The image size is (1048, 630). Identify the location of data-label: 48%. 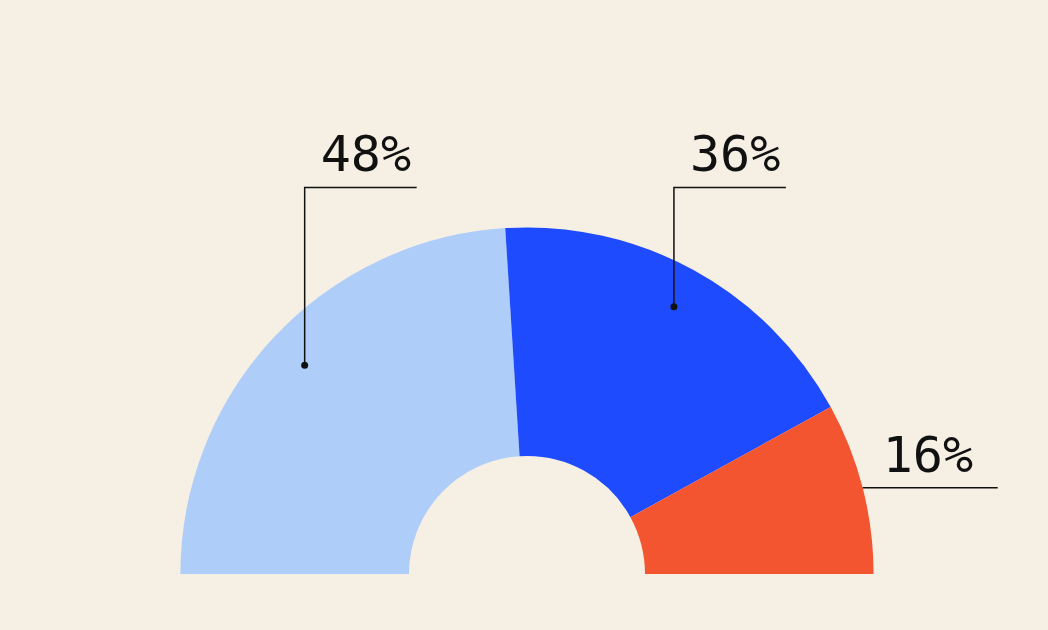
(365, 154).